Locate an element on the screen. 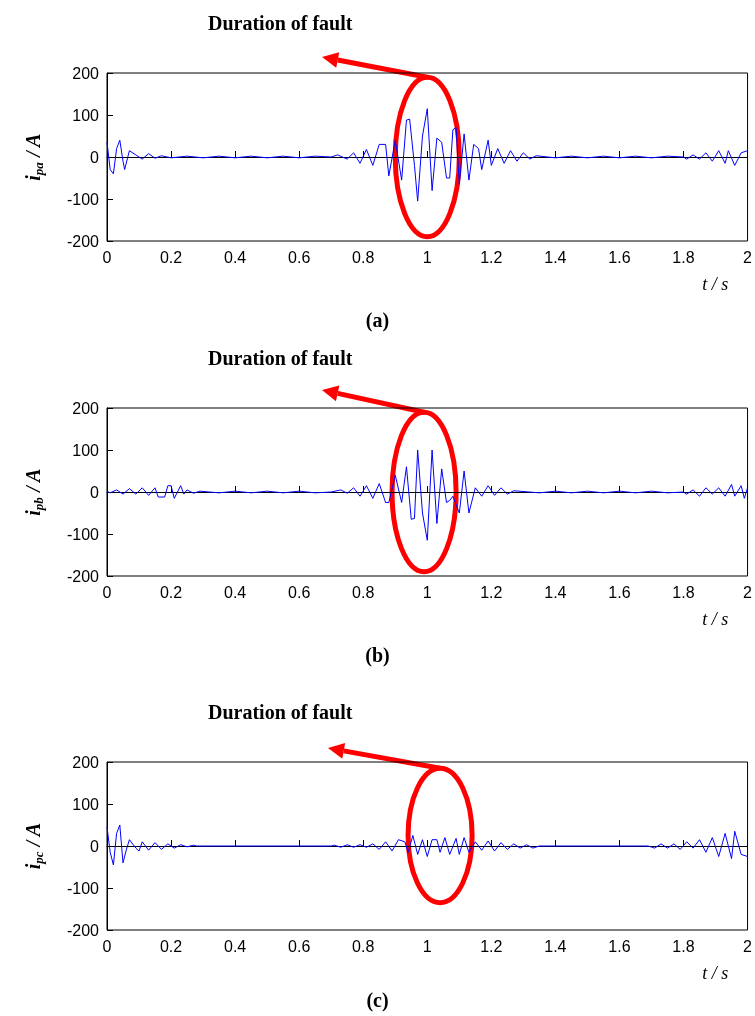 Image resolution: width=755 pixels, height=1016 pixels. text: (a) is located at coordinates (377, 320).